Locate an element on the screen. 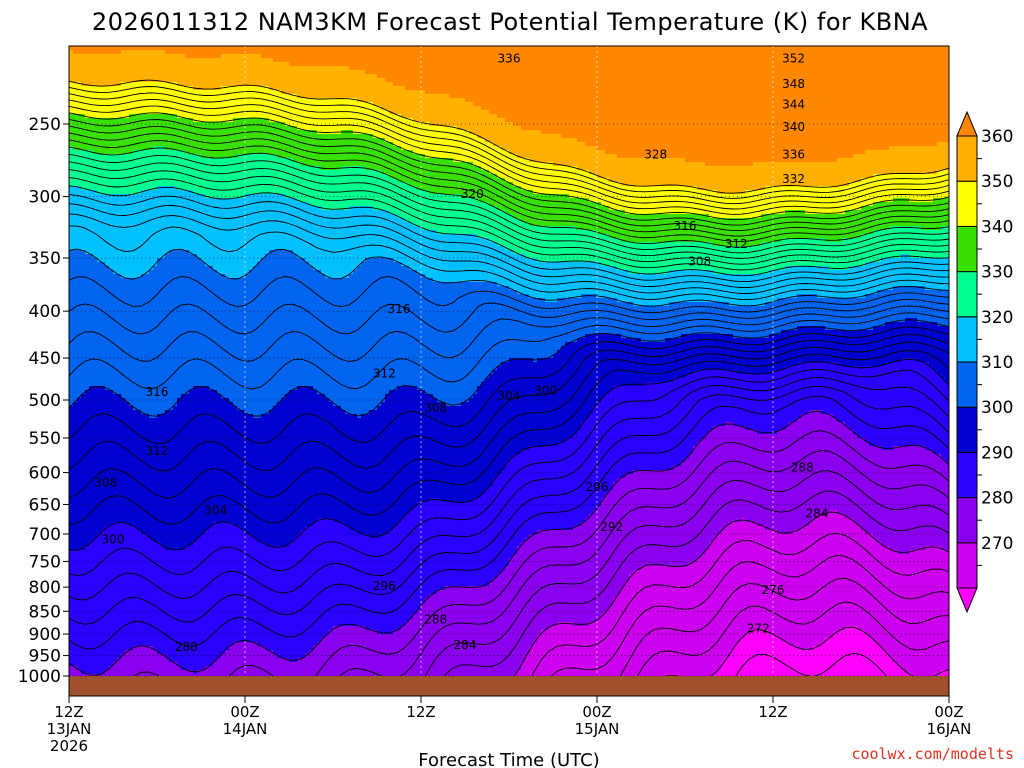  y-tick-label: 900 is located at coordinates (45, 635).